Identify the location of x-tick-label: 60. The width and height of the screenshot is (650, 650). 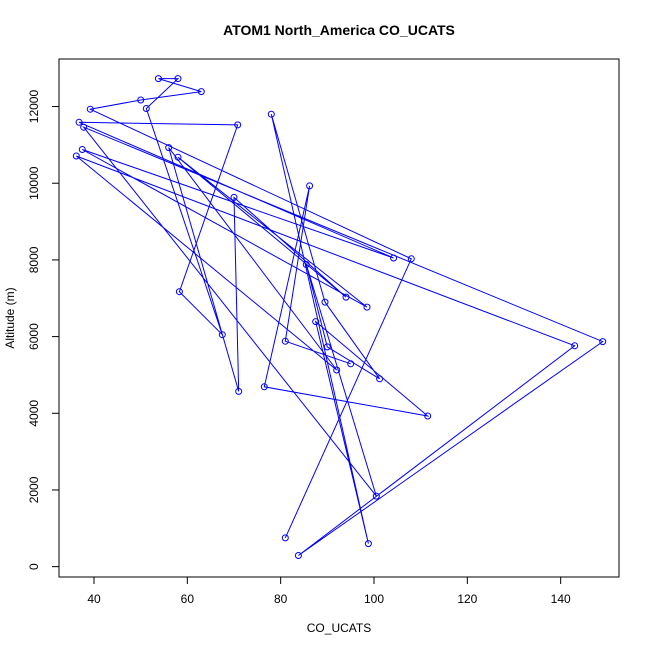
(188, 599).